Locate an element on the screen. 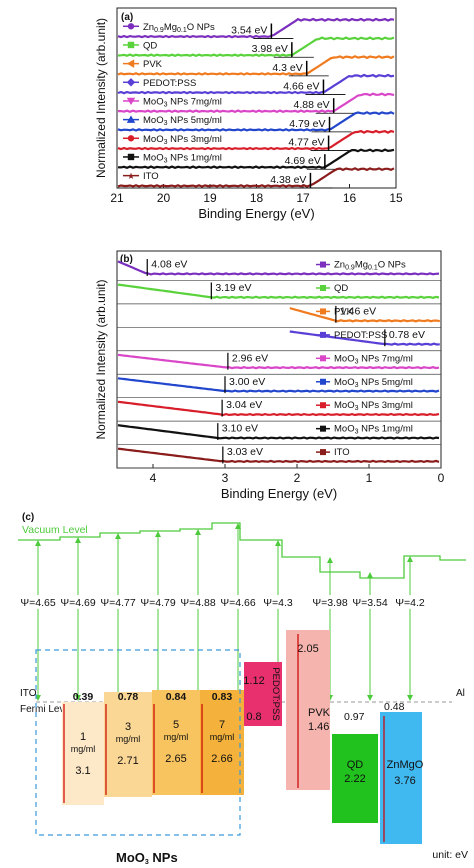 The width and height of the screenshot is (474, 868). al-label: Al is located at coordinates (460, 693).